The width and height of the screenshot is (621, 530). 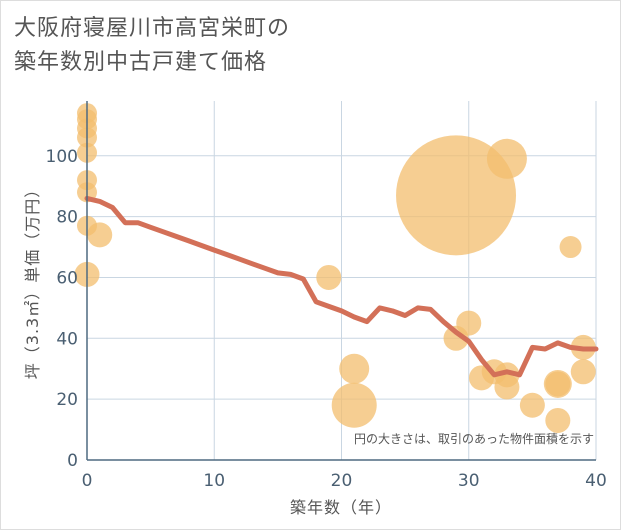 I want to click on chart-title-line1: 大阪府寝屋川市高宮栄町の, so click(x=152, y=28).